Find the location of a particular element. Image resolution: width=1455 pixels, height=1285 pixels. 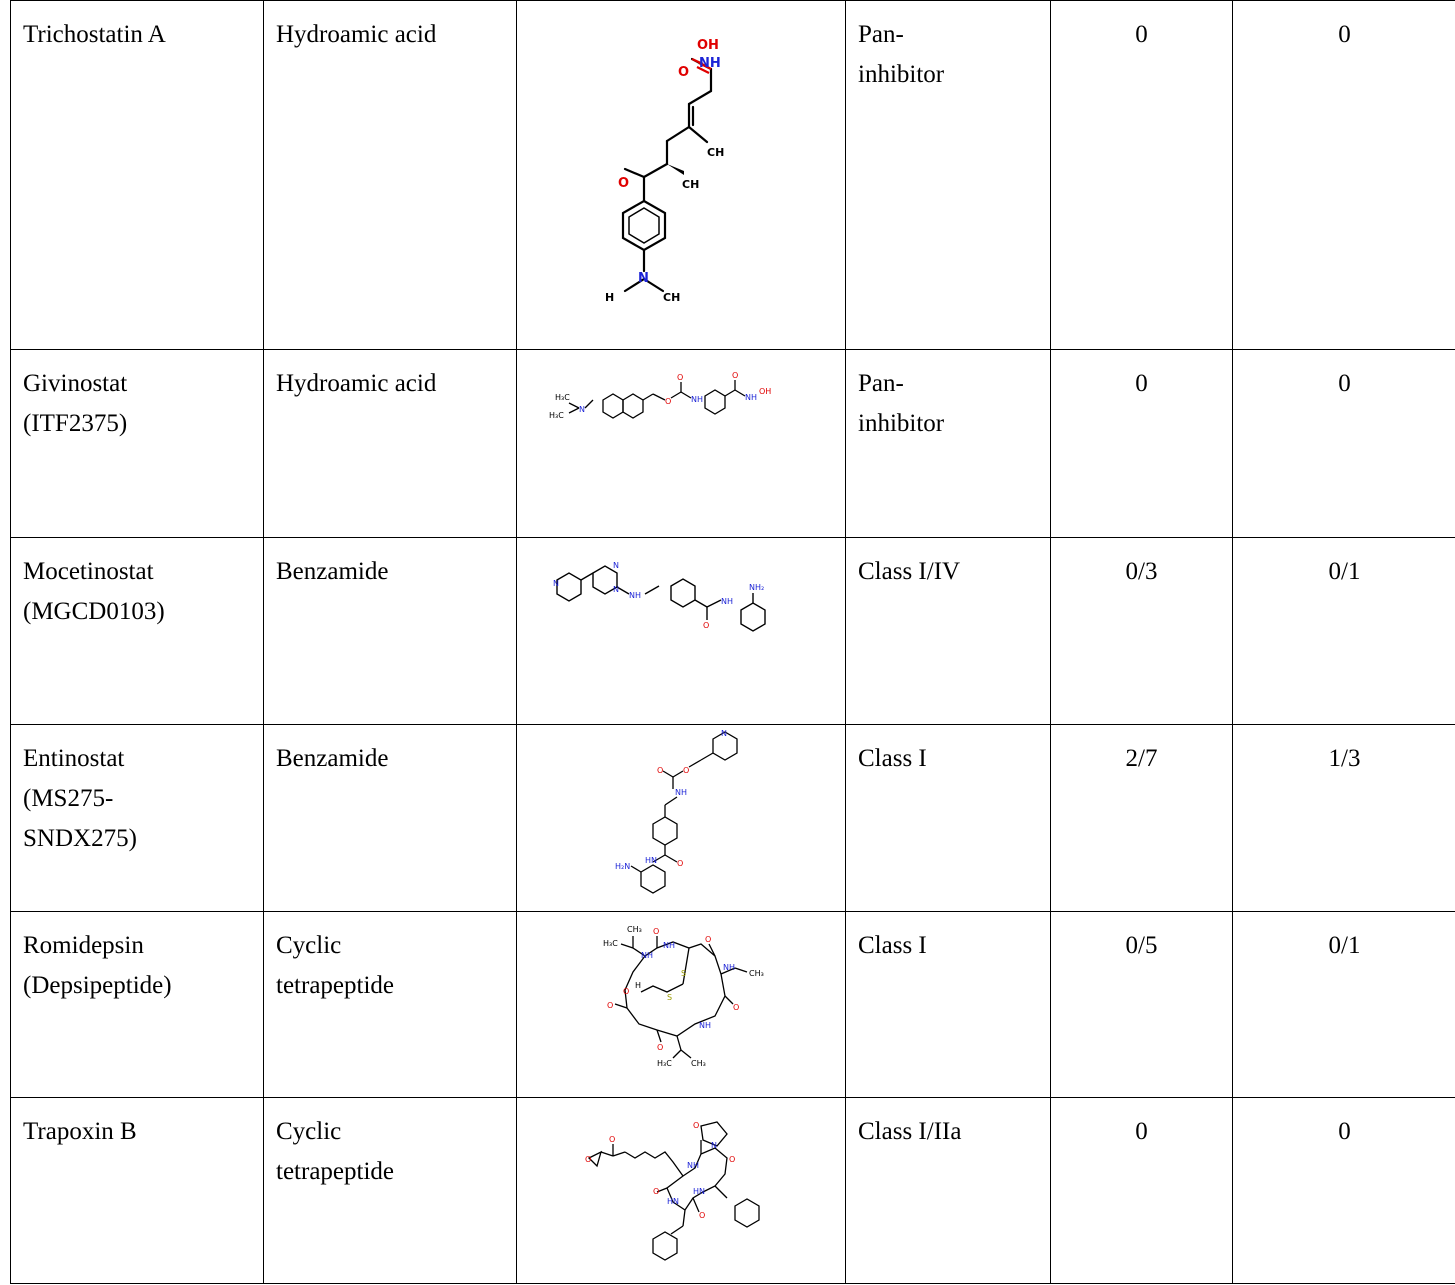

table-row: Entinostat (MS275- SNDX275) Benzamide is located at coordinates (732, 818).